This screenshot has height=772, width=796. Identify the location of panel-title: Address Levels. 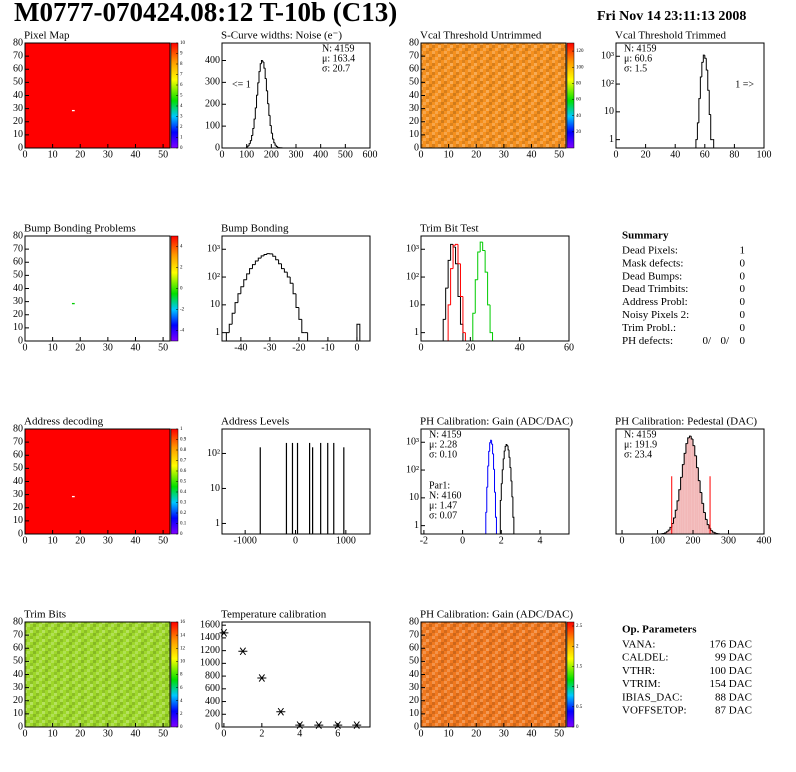
(255, 422).